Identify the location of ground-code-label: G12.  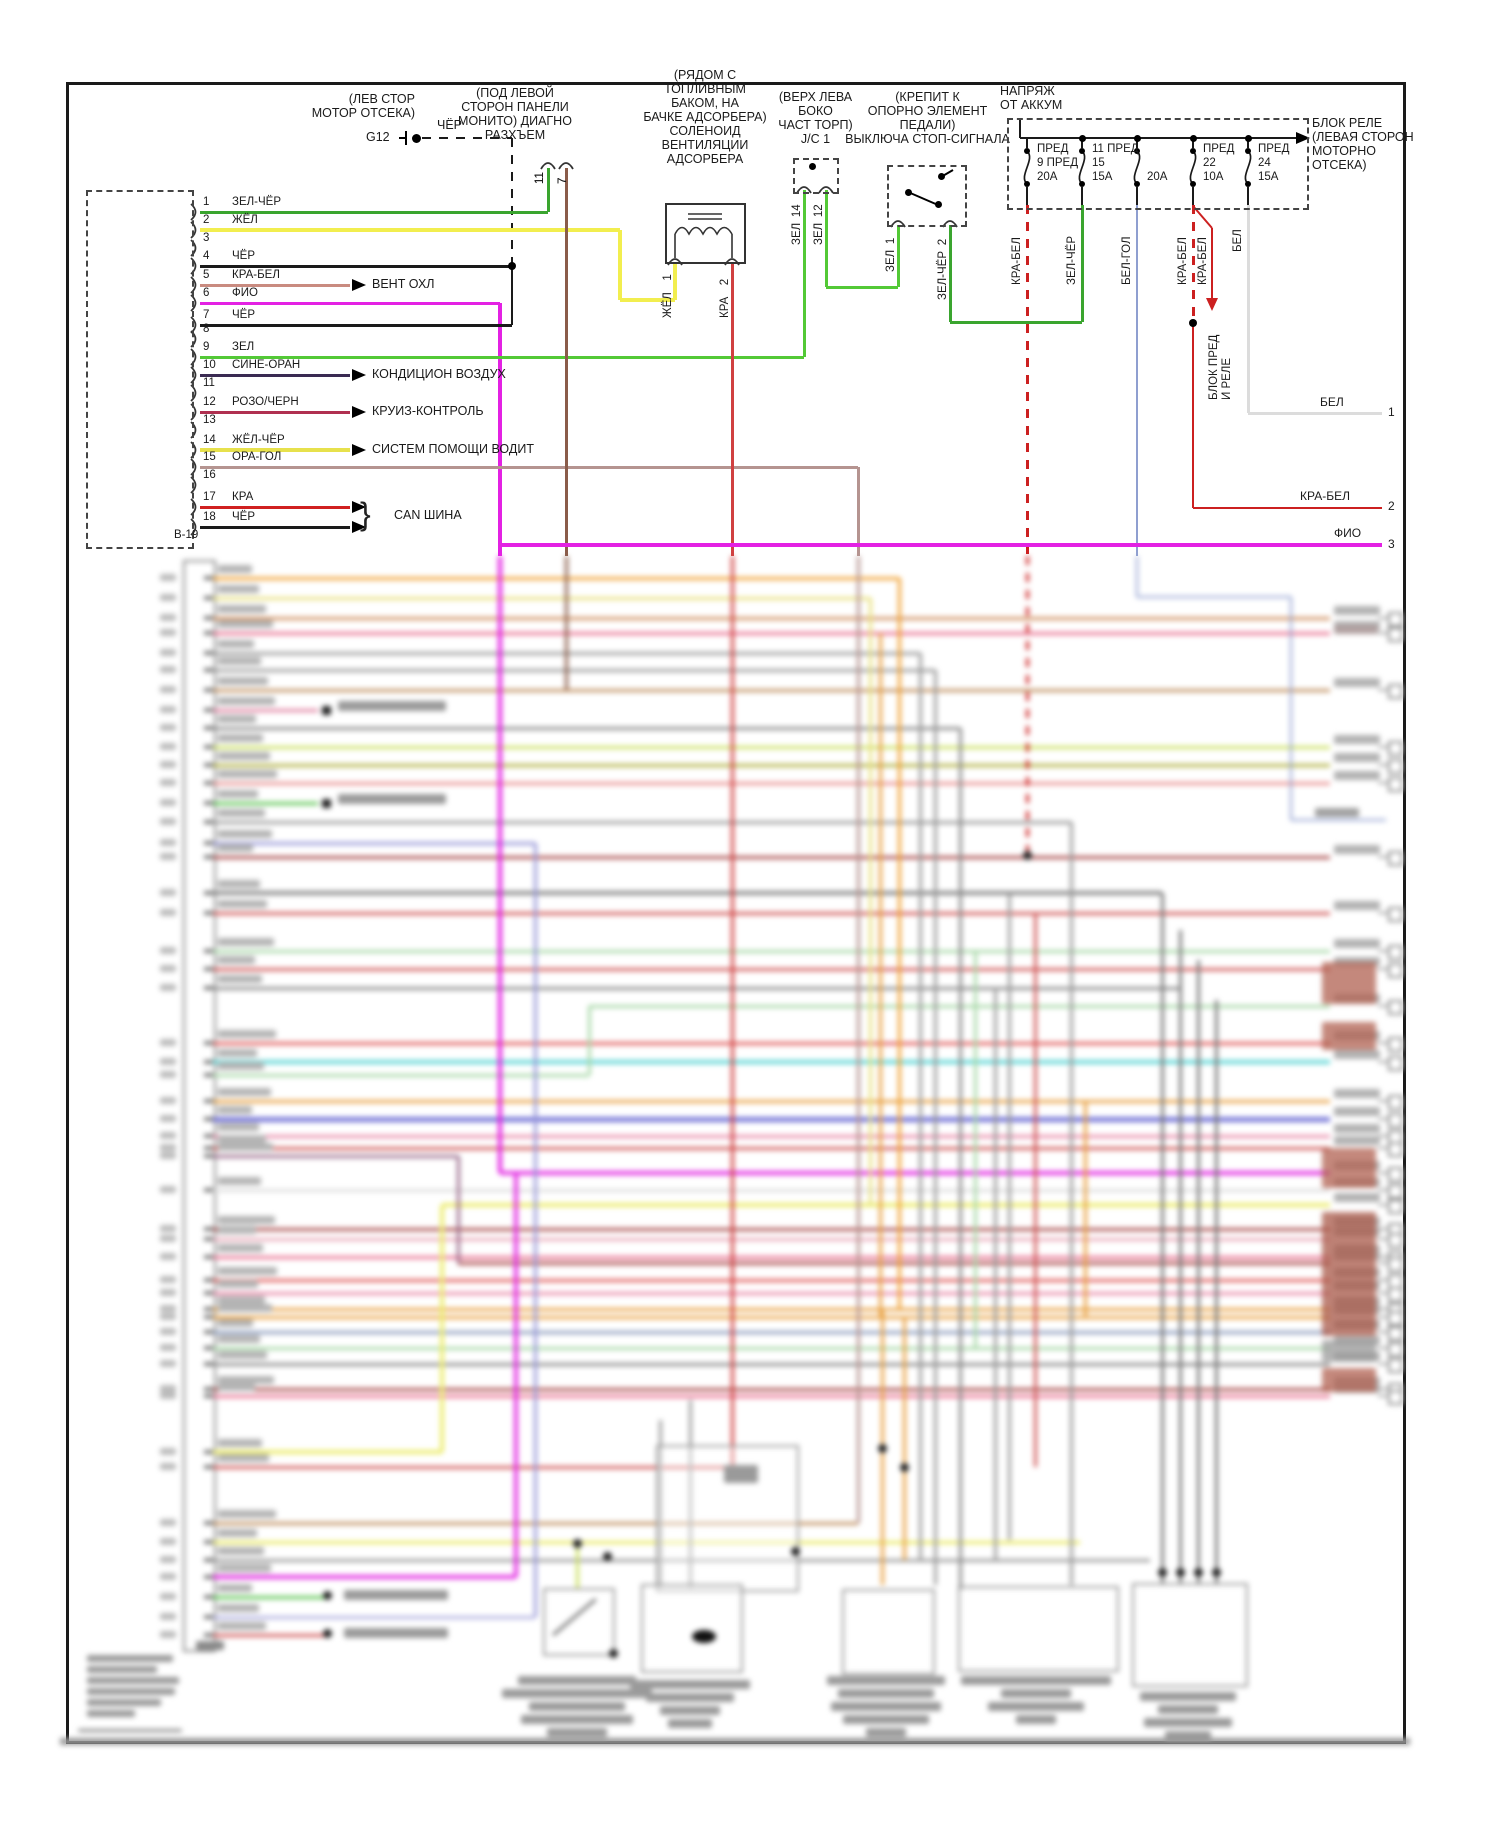
(378, 137).